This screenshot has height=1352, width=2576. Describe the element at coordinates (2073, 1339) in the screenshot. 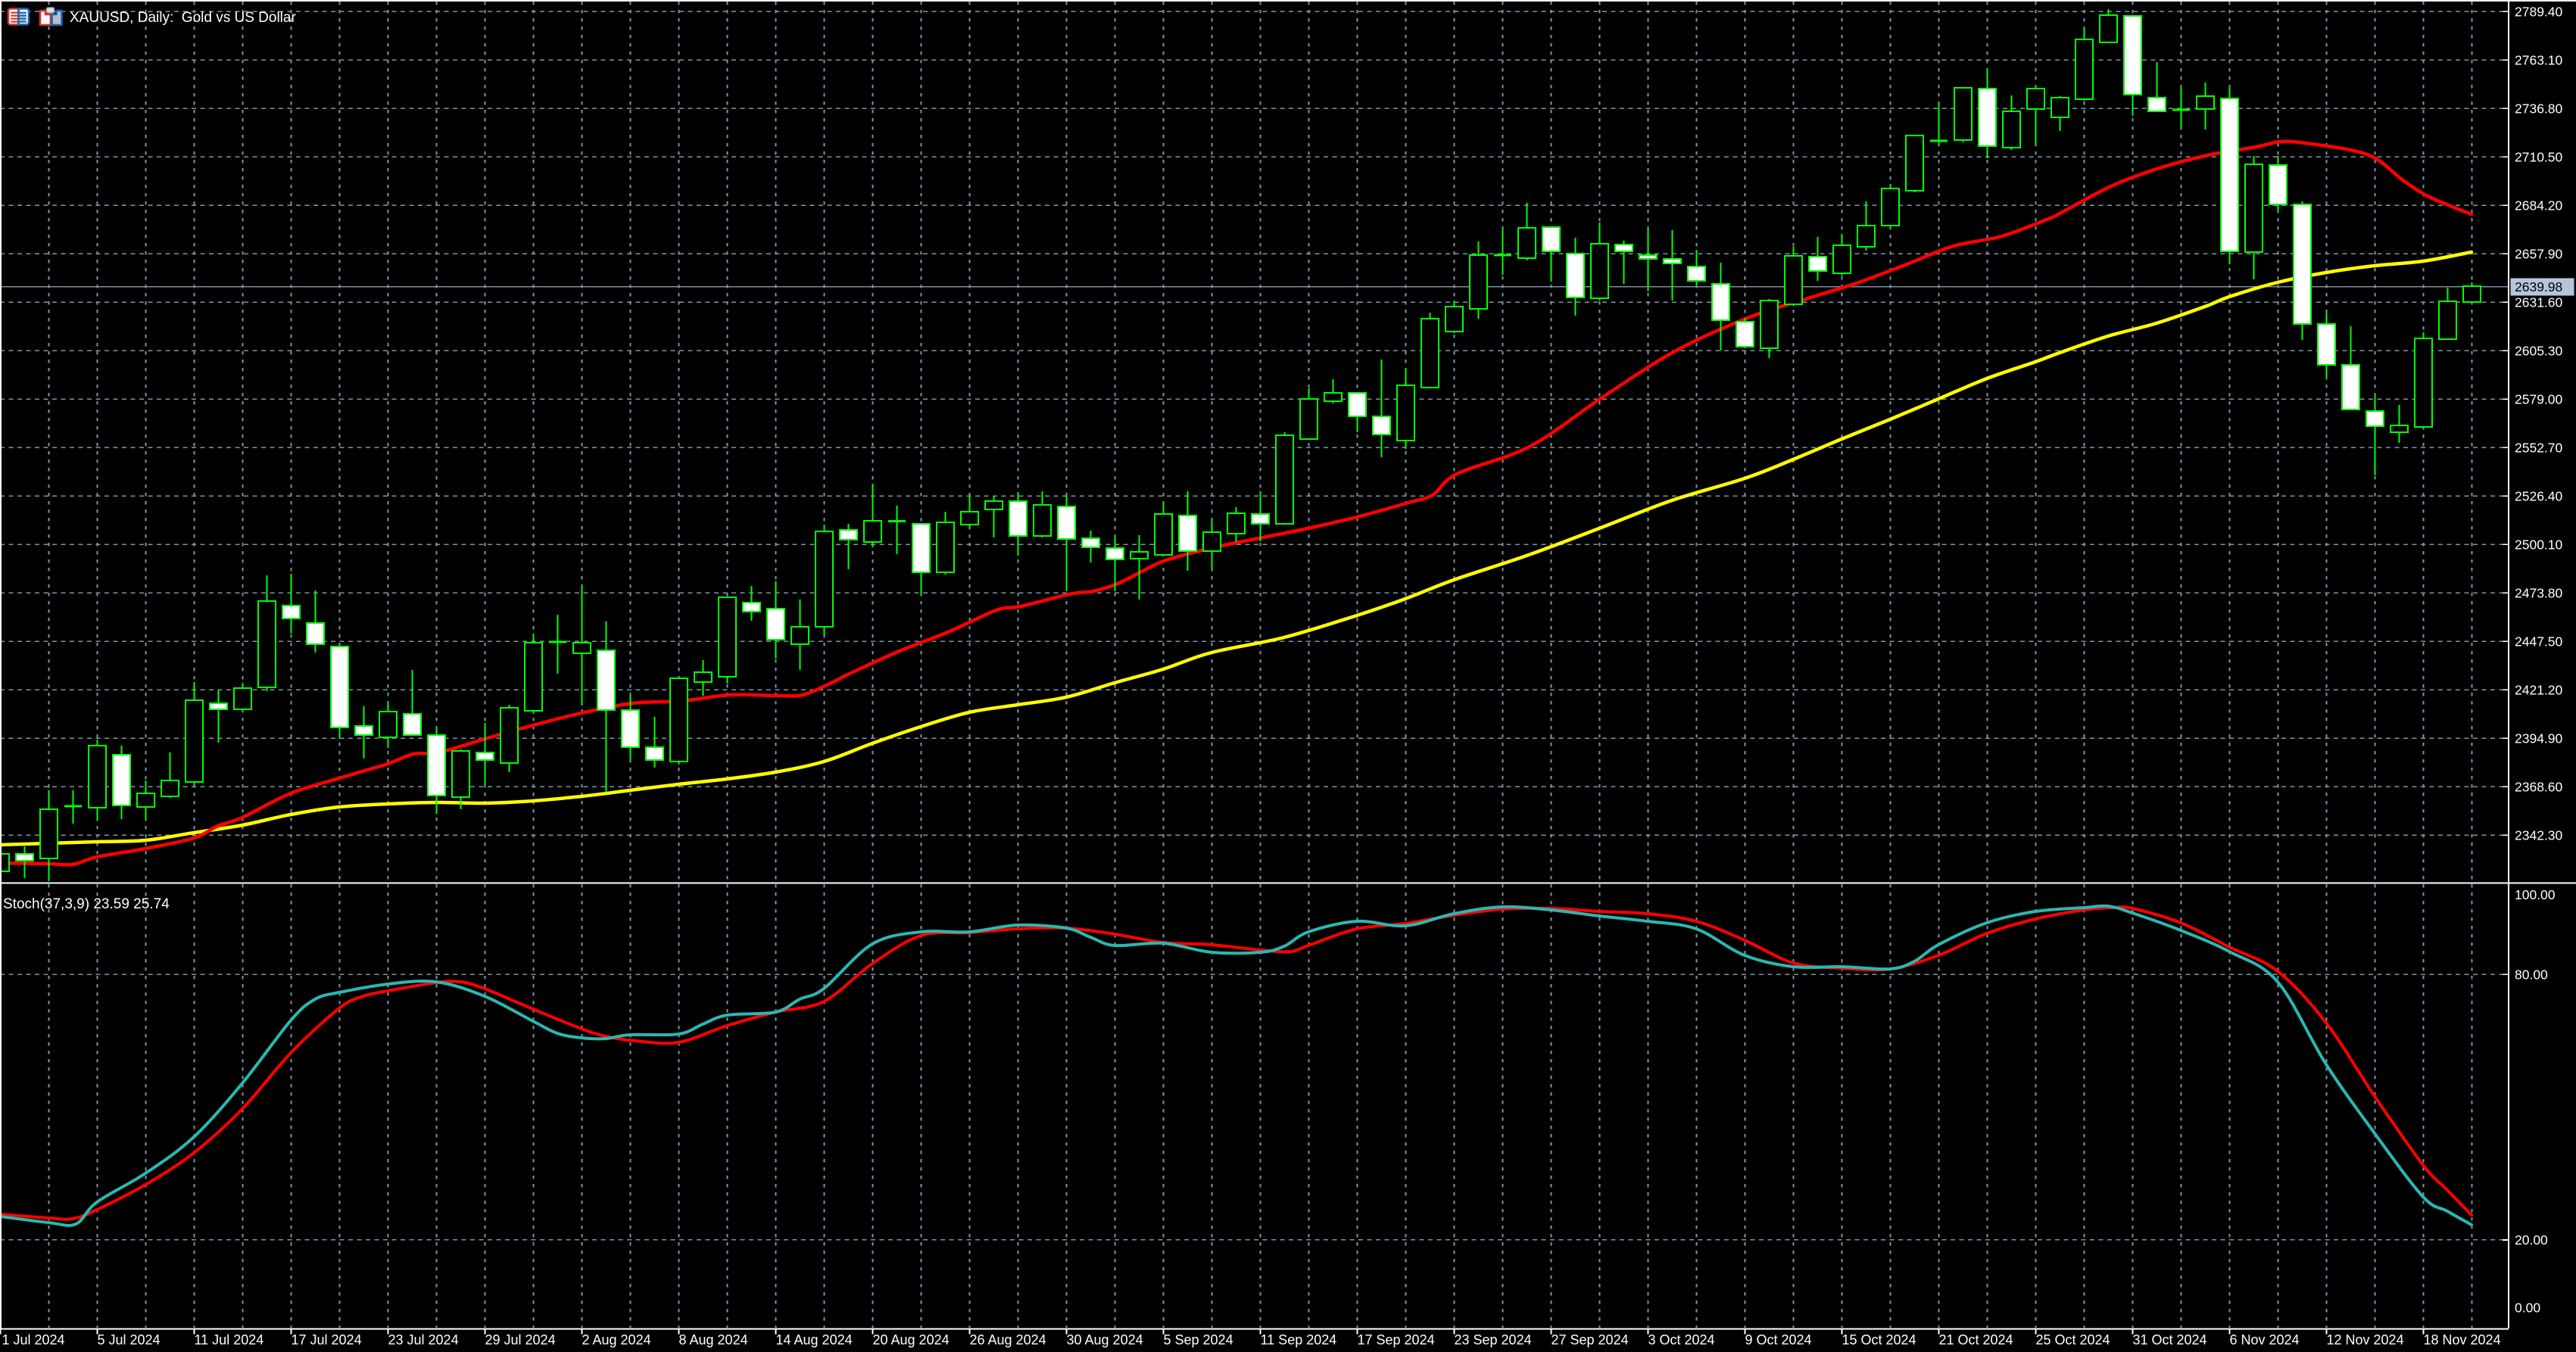

I see `svg-text: 25 Oct 2024` at that location.